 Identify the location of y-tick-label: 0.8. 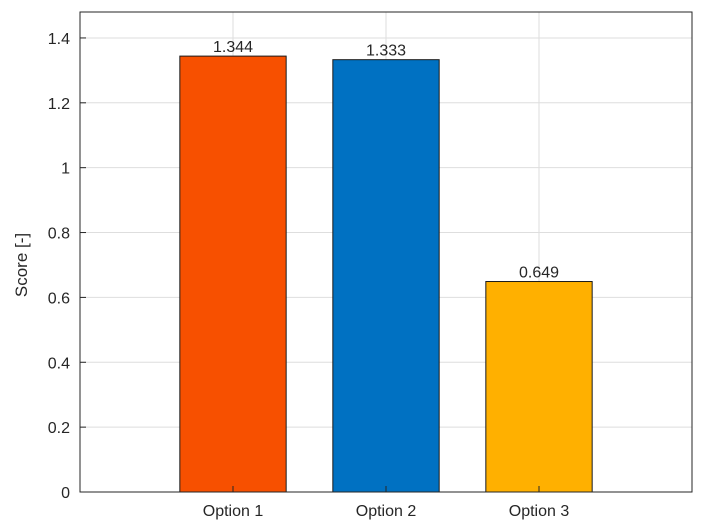
(59, 234).